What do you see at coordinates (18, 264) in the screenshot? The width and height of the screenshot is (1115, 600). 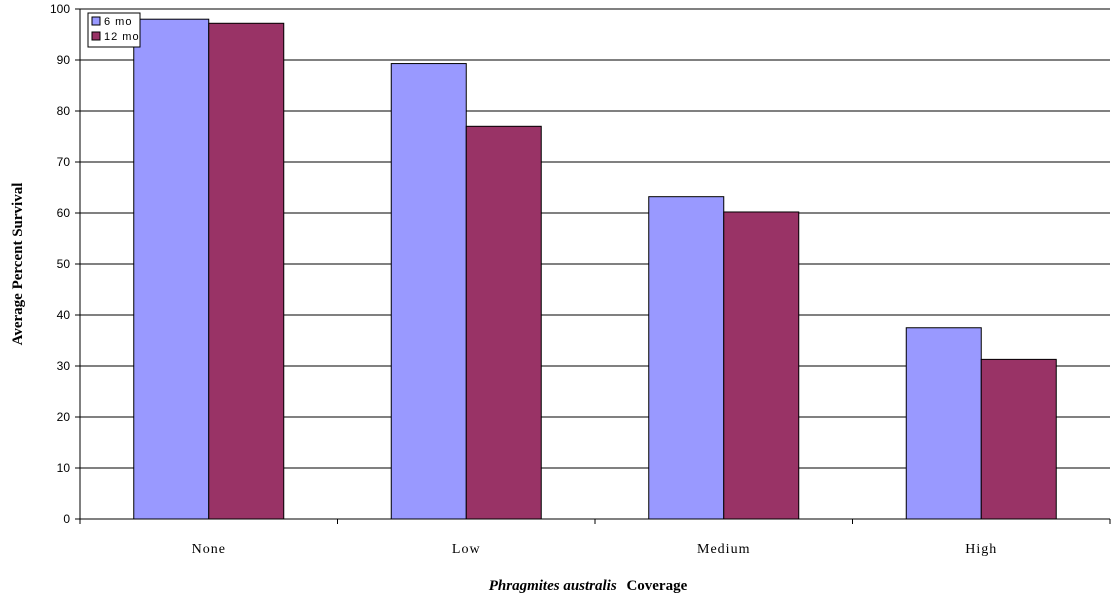 I see `y-axis-label: Average Percent Survival` at bounding box center [18, 264].